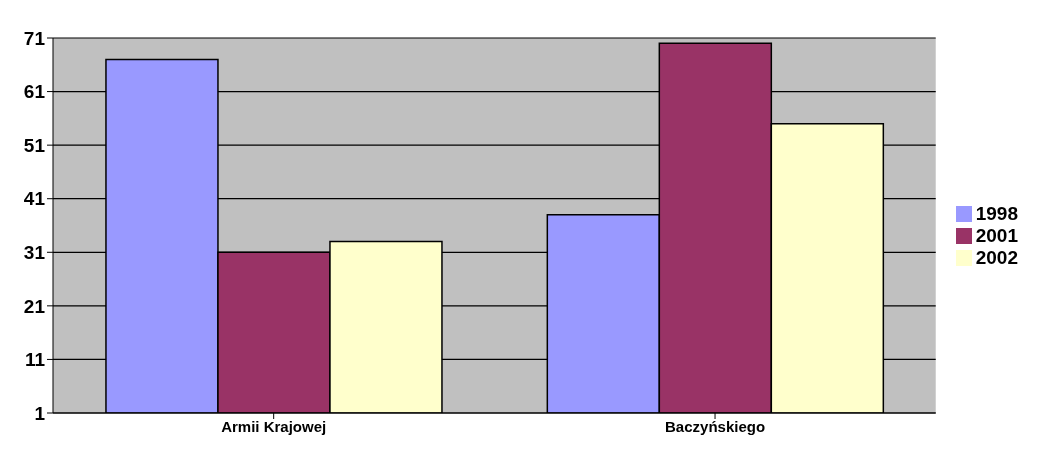  I want to click on y-tick-label: 61, so click(34, 92).